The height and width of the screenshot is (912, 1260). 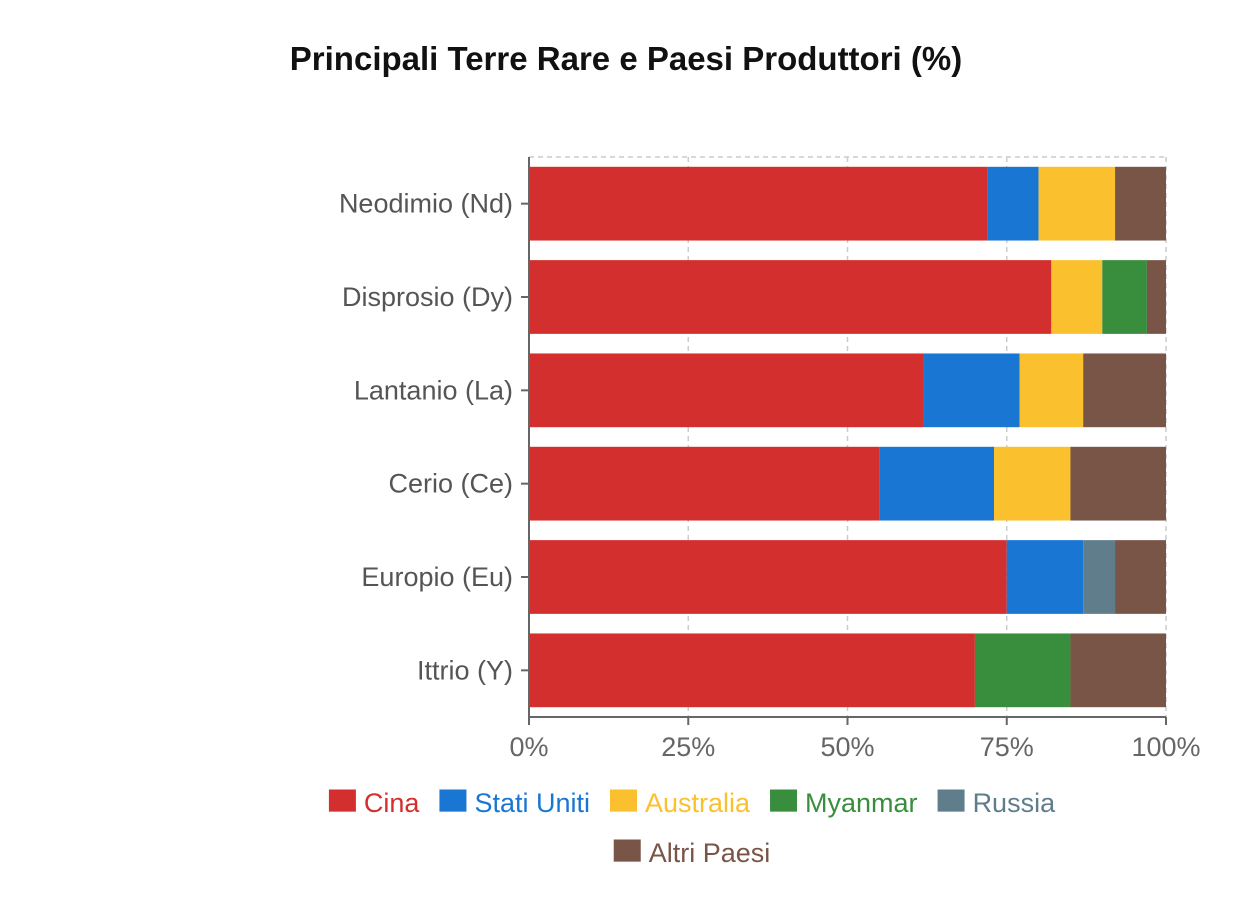 I want to click on legend-label-0: Cina, so click(x=392, y=803).